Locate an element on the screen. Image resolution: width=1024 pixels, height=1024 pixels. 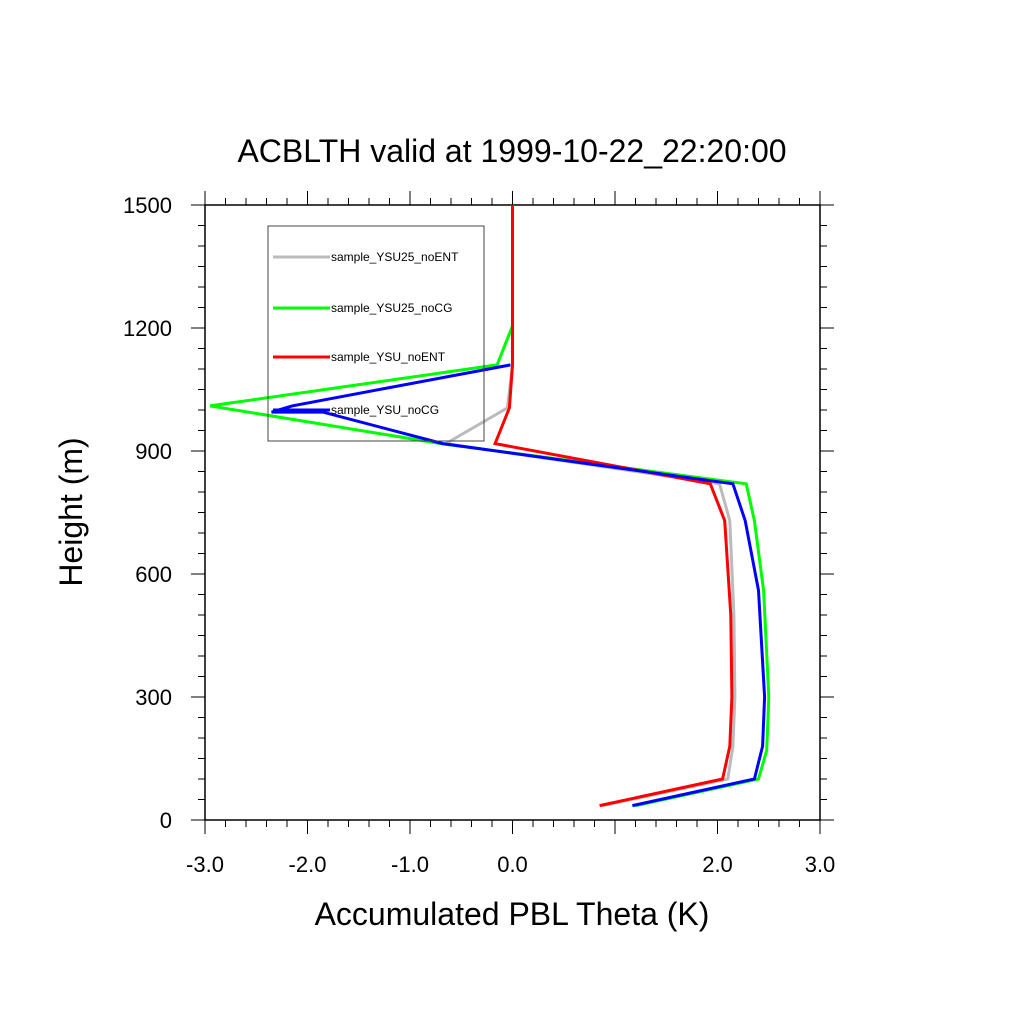
x-tick-label: -1.0 is located at coordinates (410, 864).